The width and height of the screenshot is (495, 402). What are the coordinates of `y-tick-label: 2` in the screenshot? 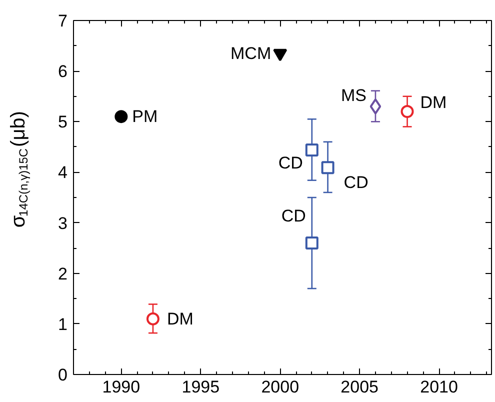 It's located at (63, 274).